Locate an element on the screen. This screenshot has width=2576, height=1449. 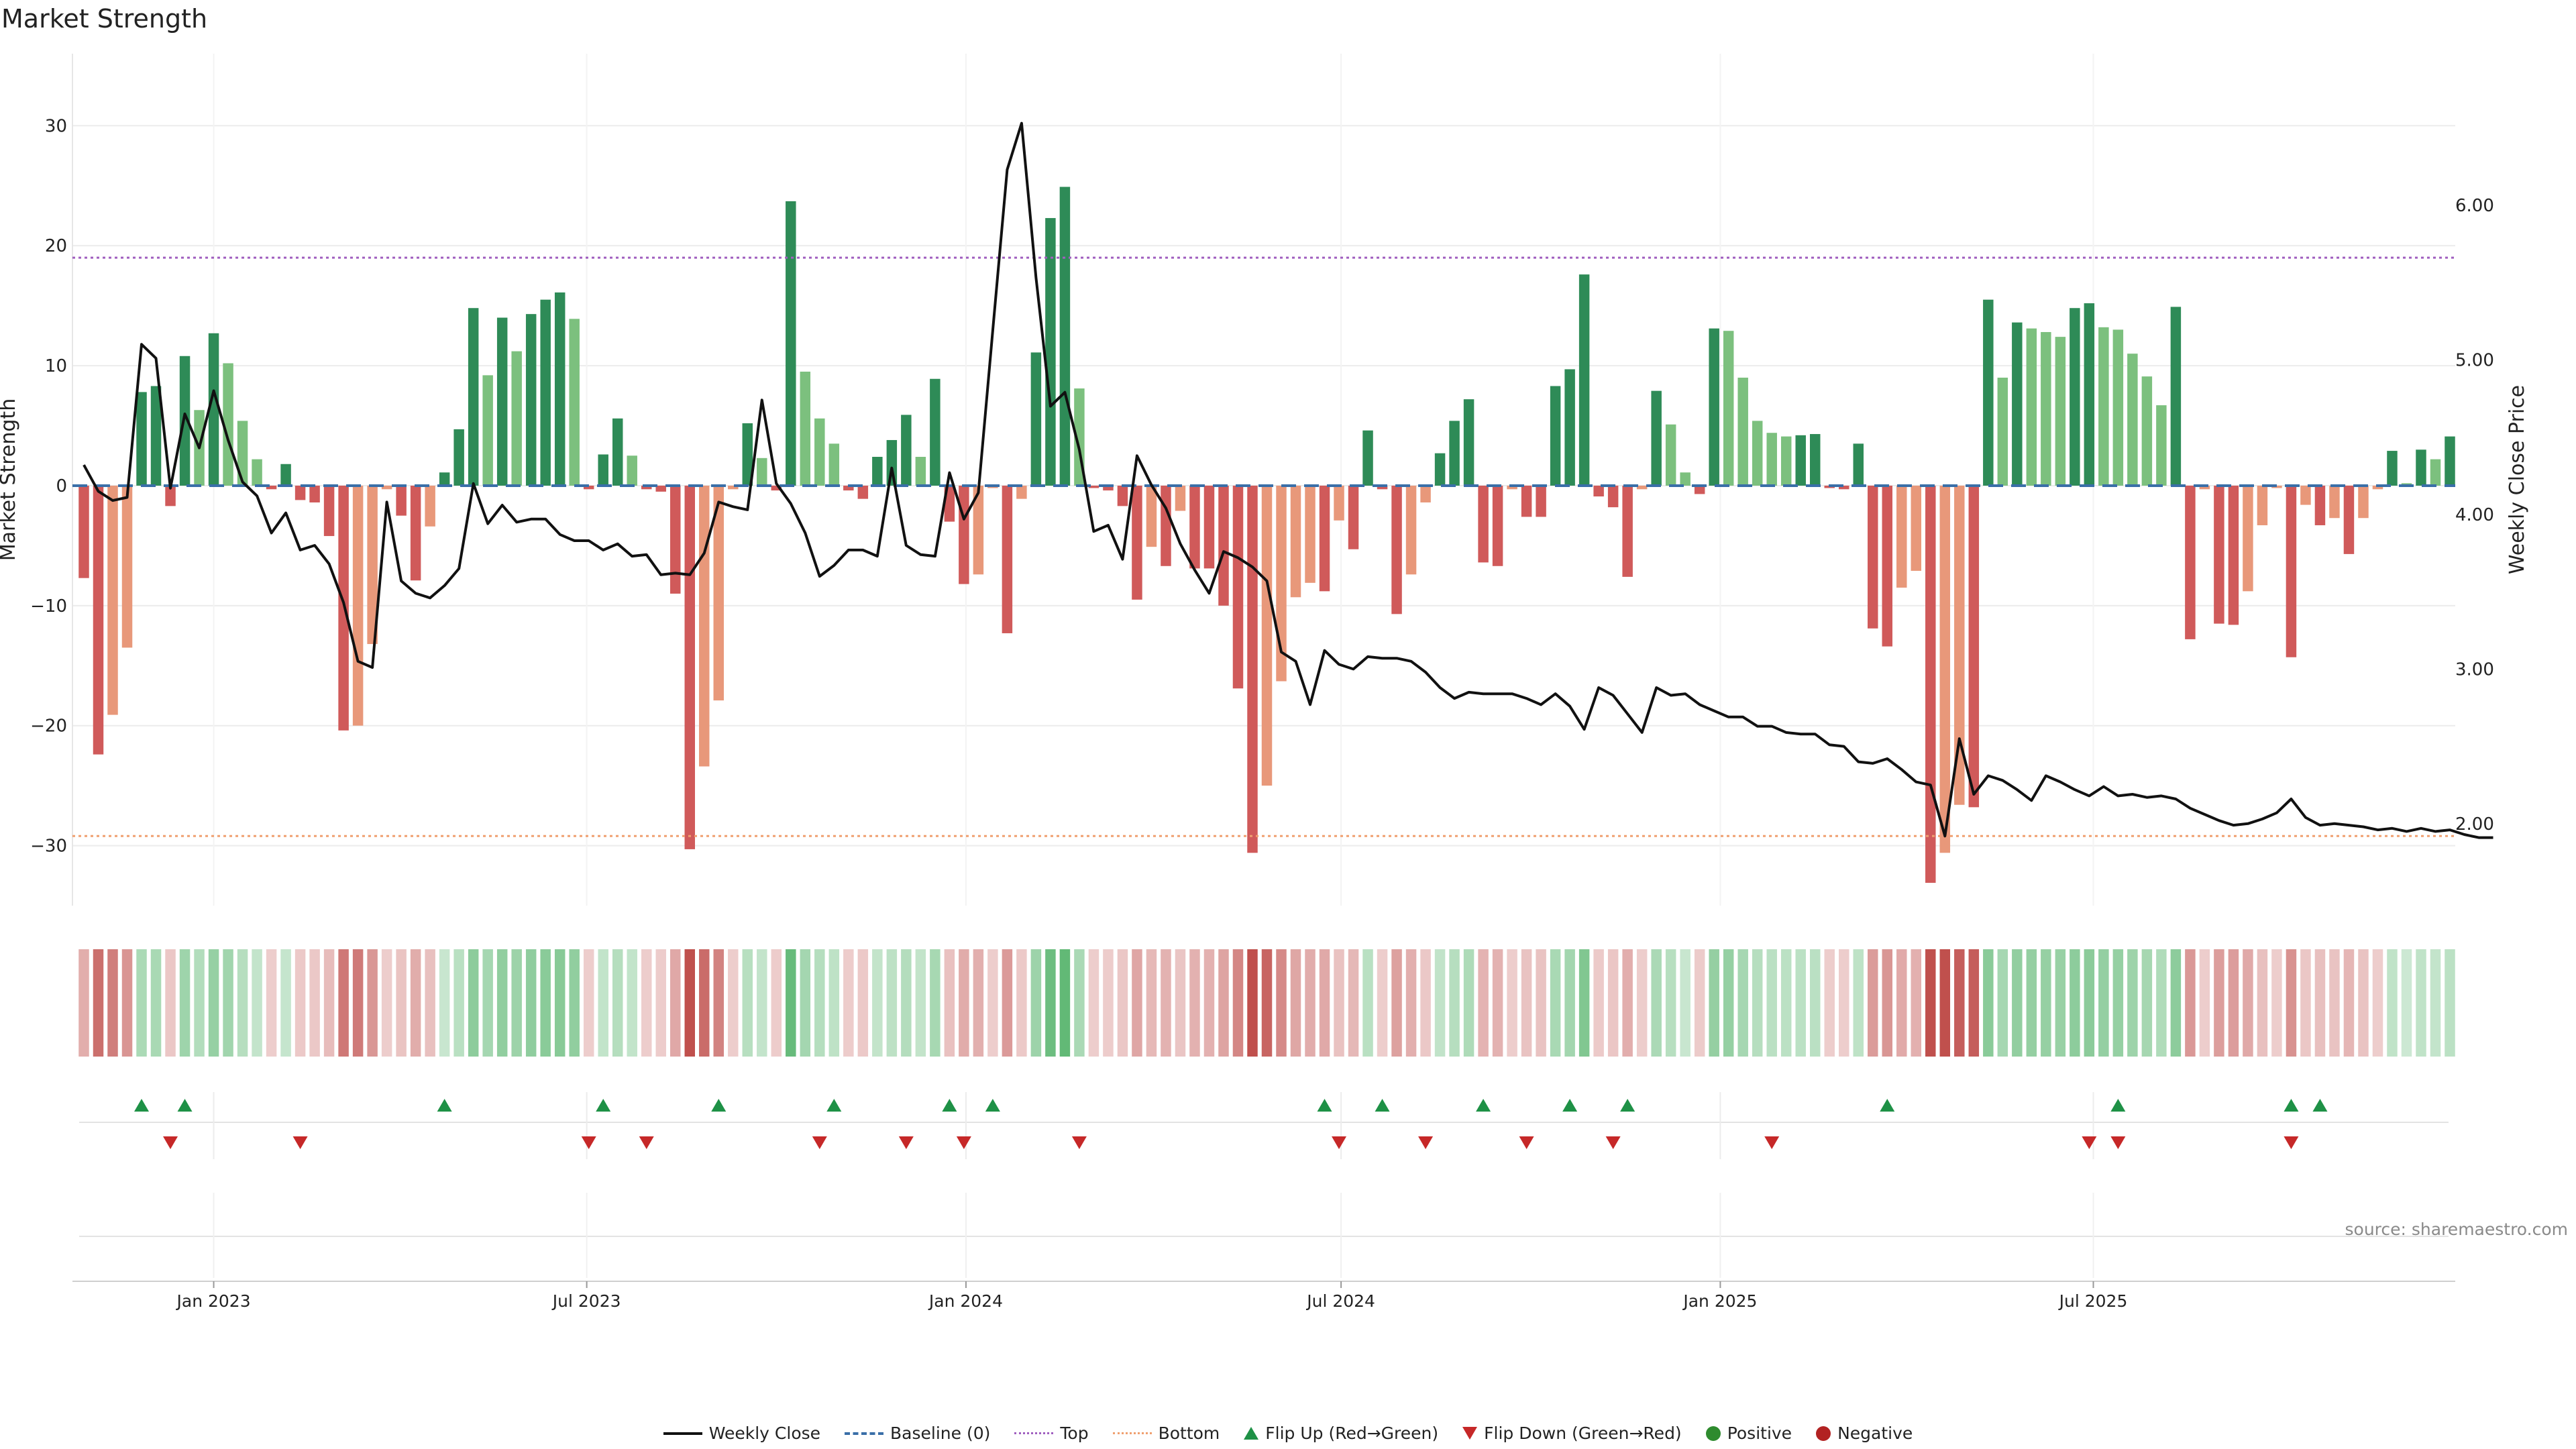
positive-dot-icon is located at coordinates (1713, 1433).